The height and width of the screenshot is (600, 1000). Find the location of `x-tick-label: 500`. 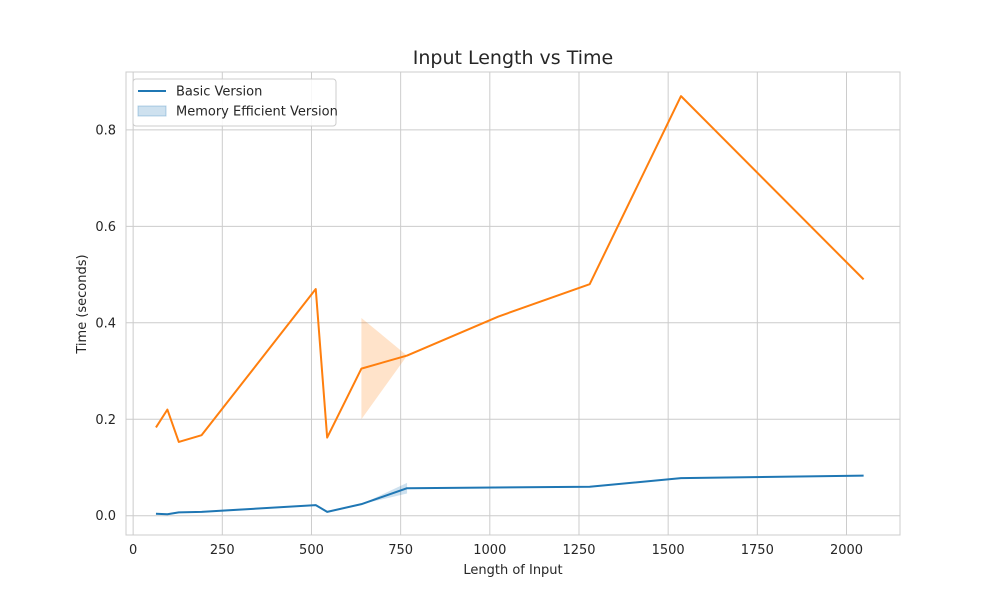

x-tick-label: 500 is located at coordinates (311, 550).